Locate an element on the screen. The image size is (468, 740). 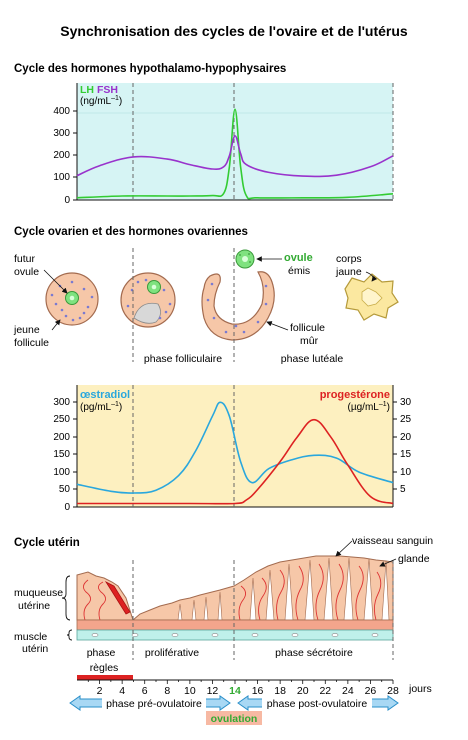
day-ticks: 2 4 6 8 10 12 14 16 18 20 22 24 26 28 is located at coordinates (243, 688).